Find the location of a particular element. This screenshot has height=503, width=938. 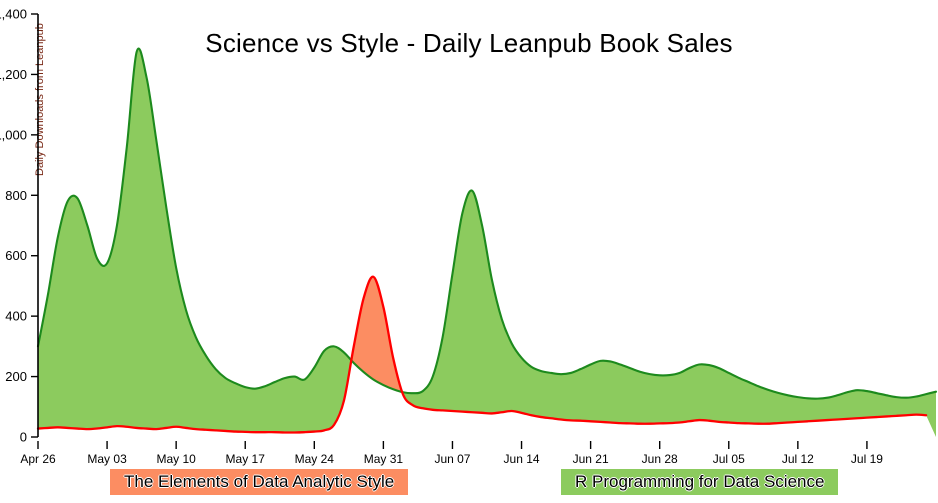

x-tick-label: Jun 07 is located at coordinates (452, 459).